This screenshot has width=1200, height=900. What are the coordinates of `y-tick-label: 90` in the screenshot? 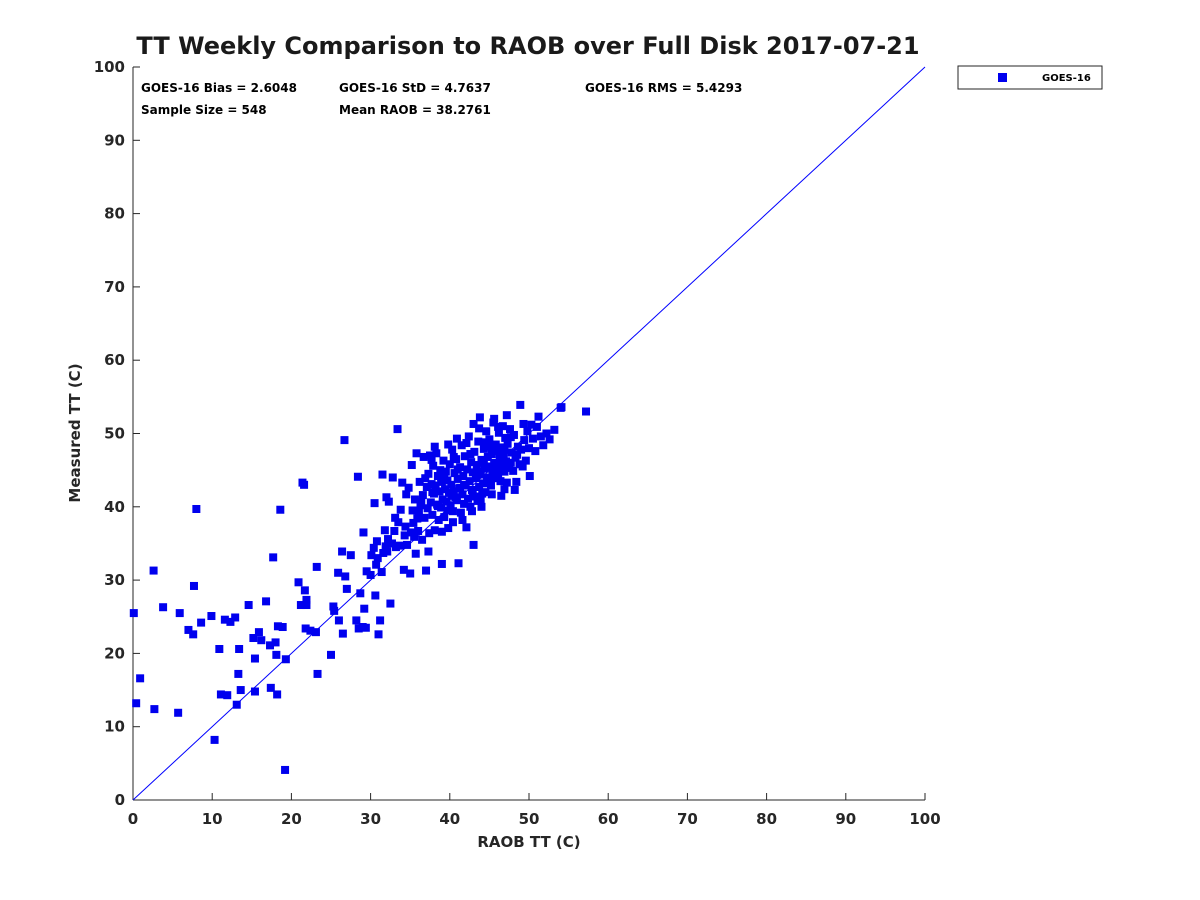 It's located at (114, 140).